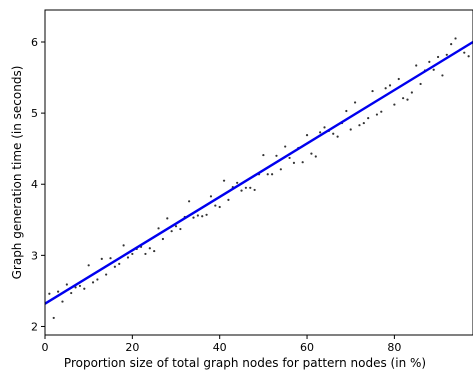  What do you see at coordinates (220, 347) in the screenshot?
I see `x-tick-label: 40` at bounding box center [220, 347].